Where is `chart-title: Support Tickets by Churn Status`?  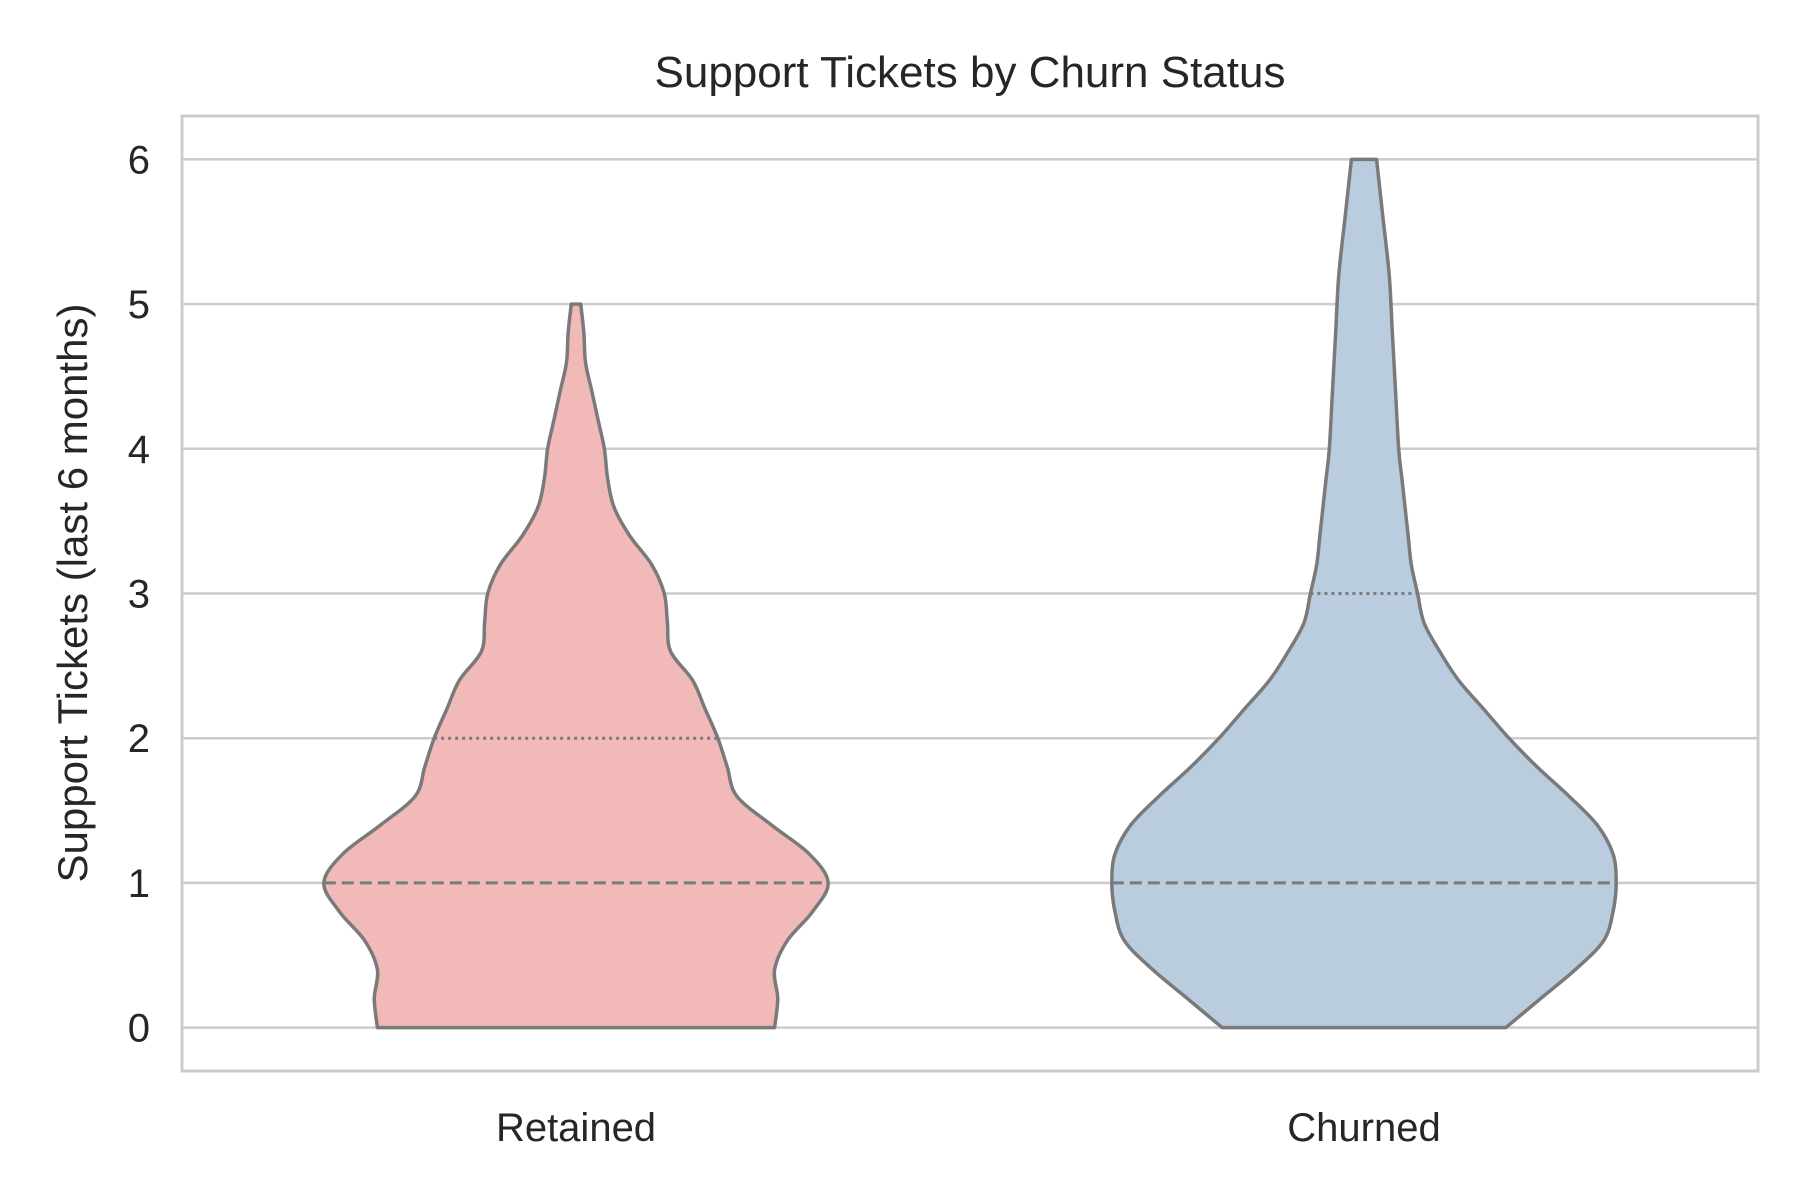 chart-title: Support Tickets by Churn Status is located at coordinates (970, 72).